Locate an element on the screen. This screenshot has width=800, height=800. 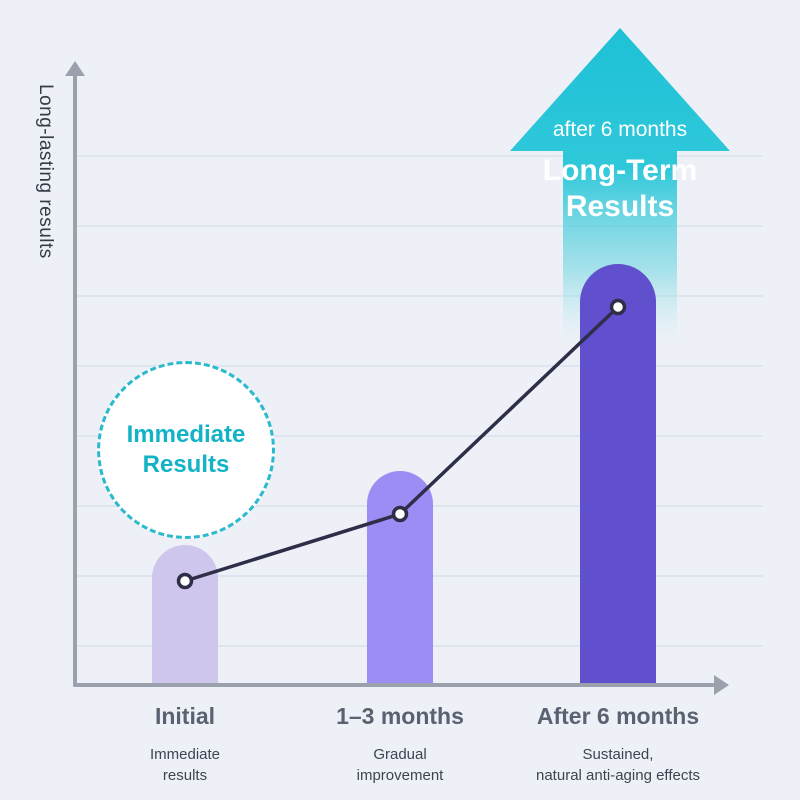
x-axis-arrowhead is located at coordinates (721, 685).